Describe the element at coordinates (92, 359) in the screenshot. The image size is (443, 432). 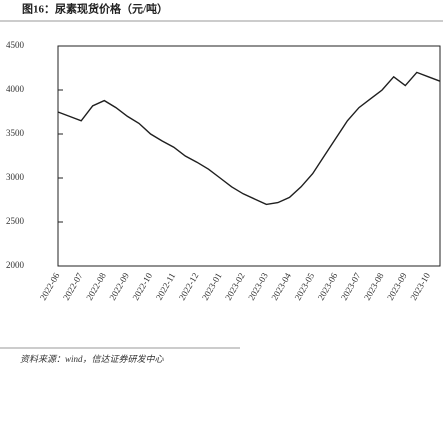
I see `source-note: 资料来源：wind，信达证券研发中心` at that location.